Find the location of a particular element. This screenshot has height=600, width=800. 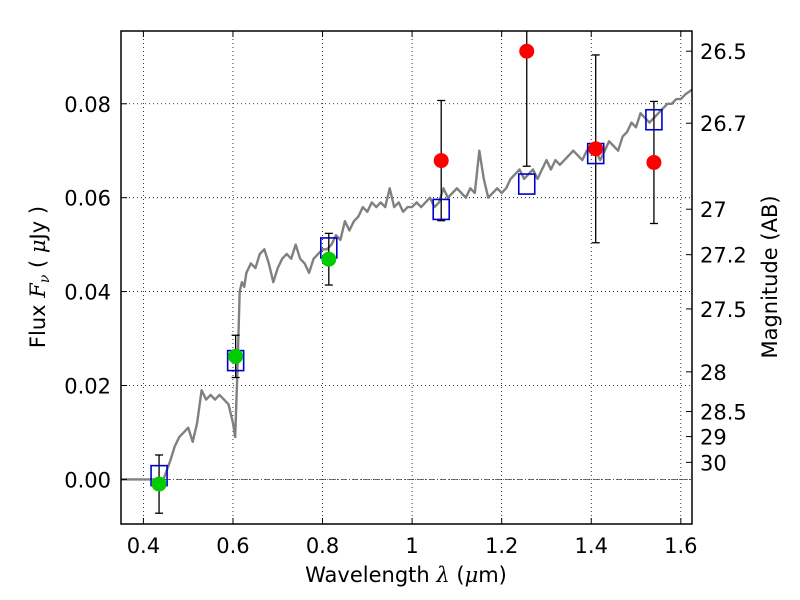

y-tick-label: 0.08 is located at coordinates (87, 105).